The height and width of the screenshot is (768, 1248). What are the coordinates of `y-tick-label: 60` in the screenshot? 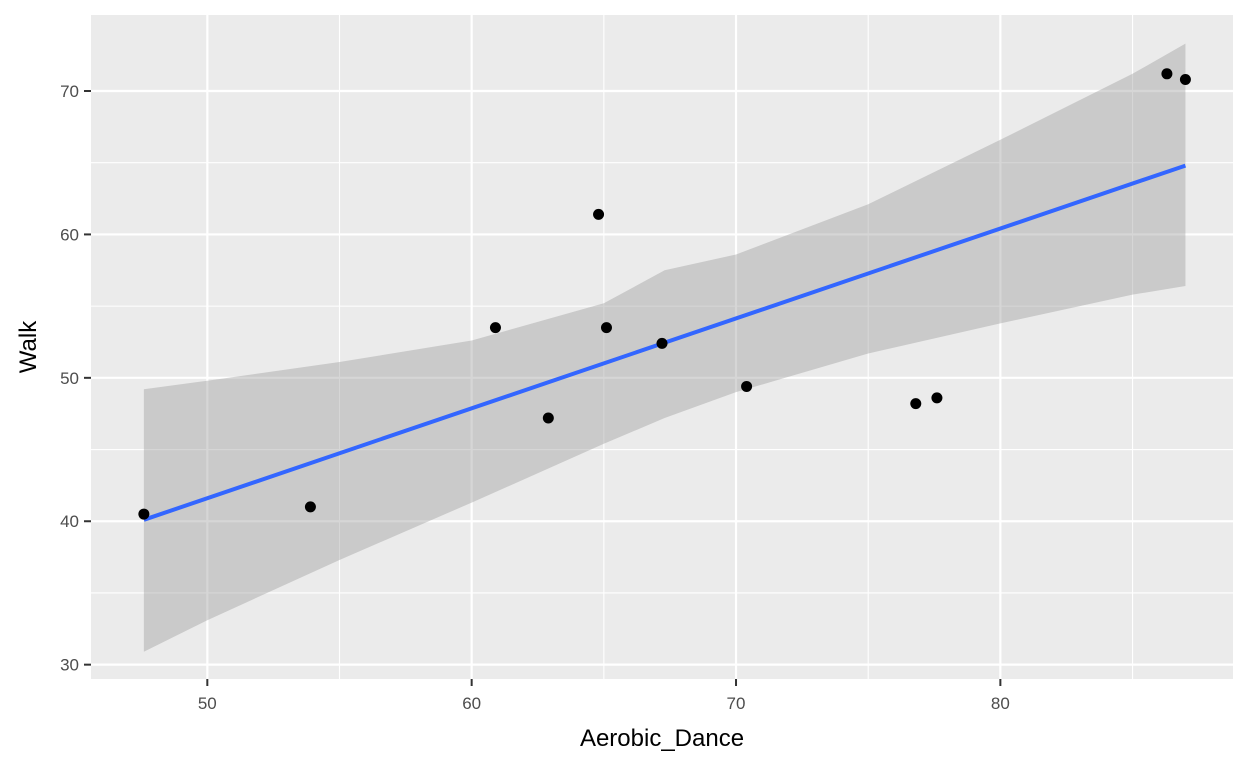 It's located at (69, 234).